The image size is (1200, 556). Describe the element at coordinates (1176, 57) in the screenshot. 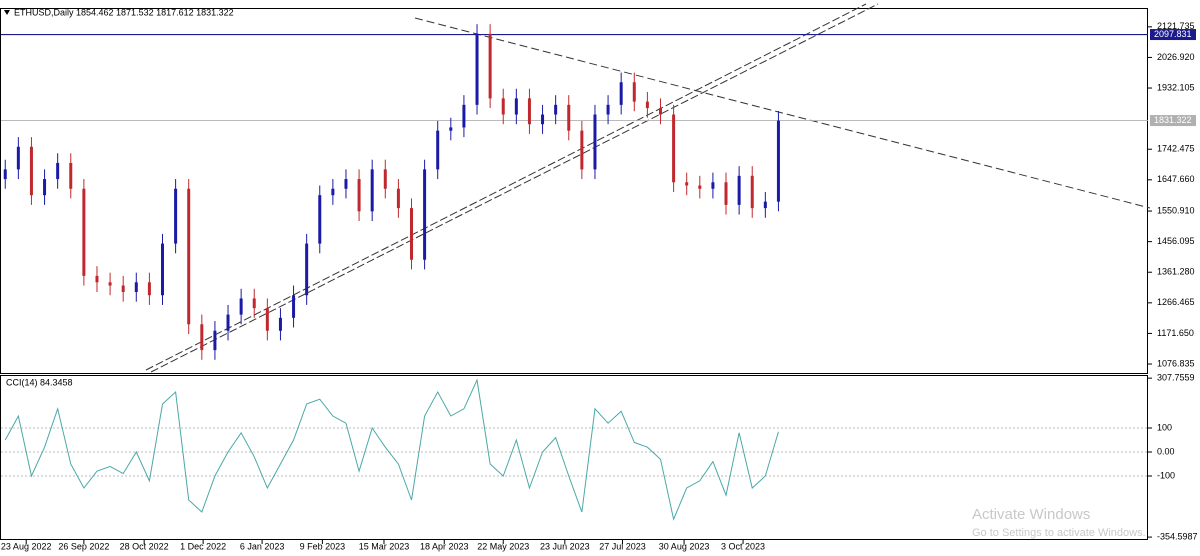

I see `y-tick-label: 2026.920` at that location.